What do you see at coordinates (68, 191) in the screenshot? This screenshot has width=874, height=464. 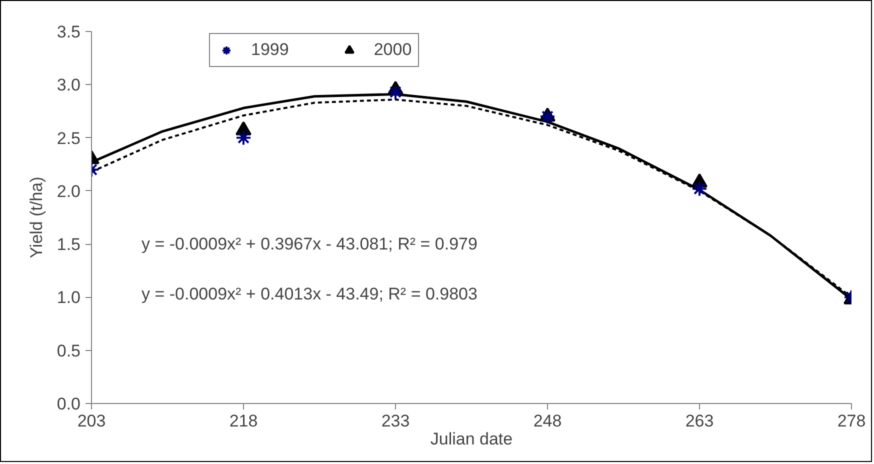 I see `y-tick-label: 2.0` at bounding box center [68, 191].